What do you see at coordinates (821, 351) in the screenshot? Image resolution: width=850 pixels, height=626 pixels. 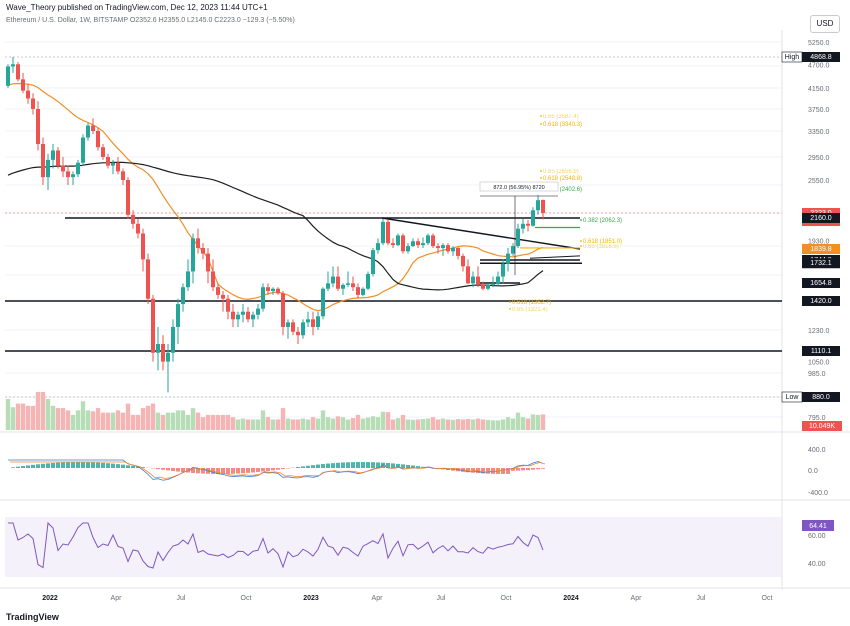 I see `price-label-badge` at bounding box center [821, 351].